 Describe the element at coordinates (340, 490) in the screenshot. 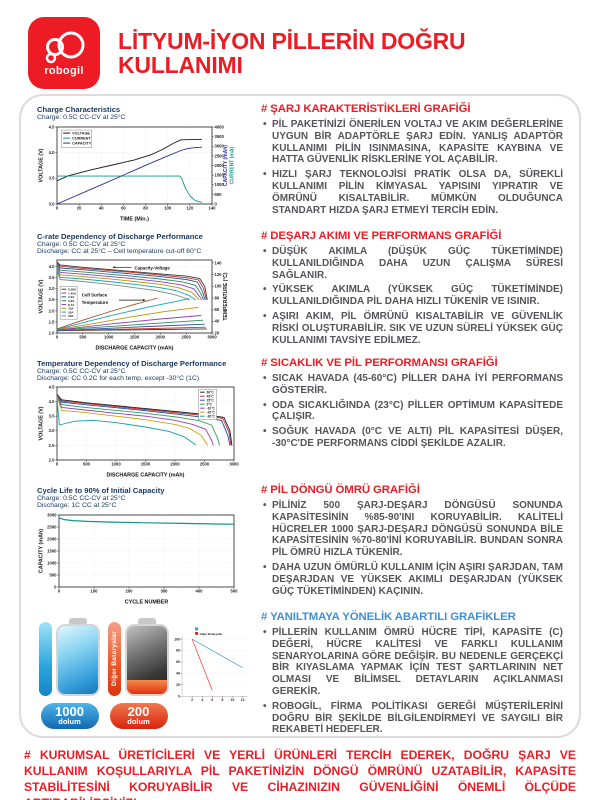

I see `section-heading: # PİL DÖNGÜ ÖMRÜ GRAFİĞİ` at that location.